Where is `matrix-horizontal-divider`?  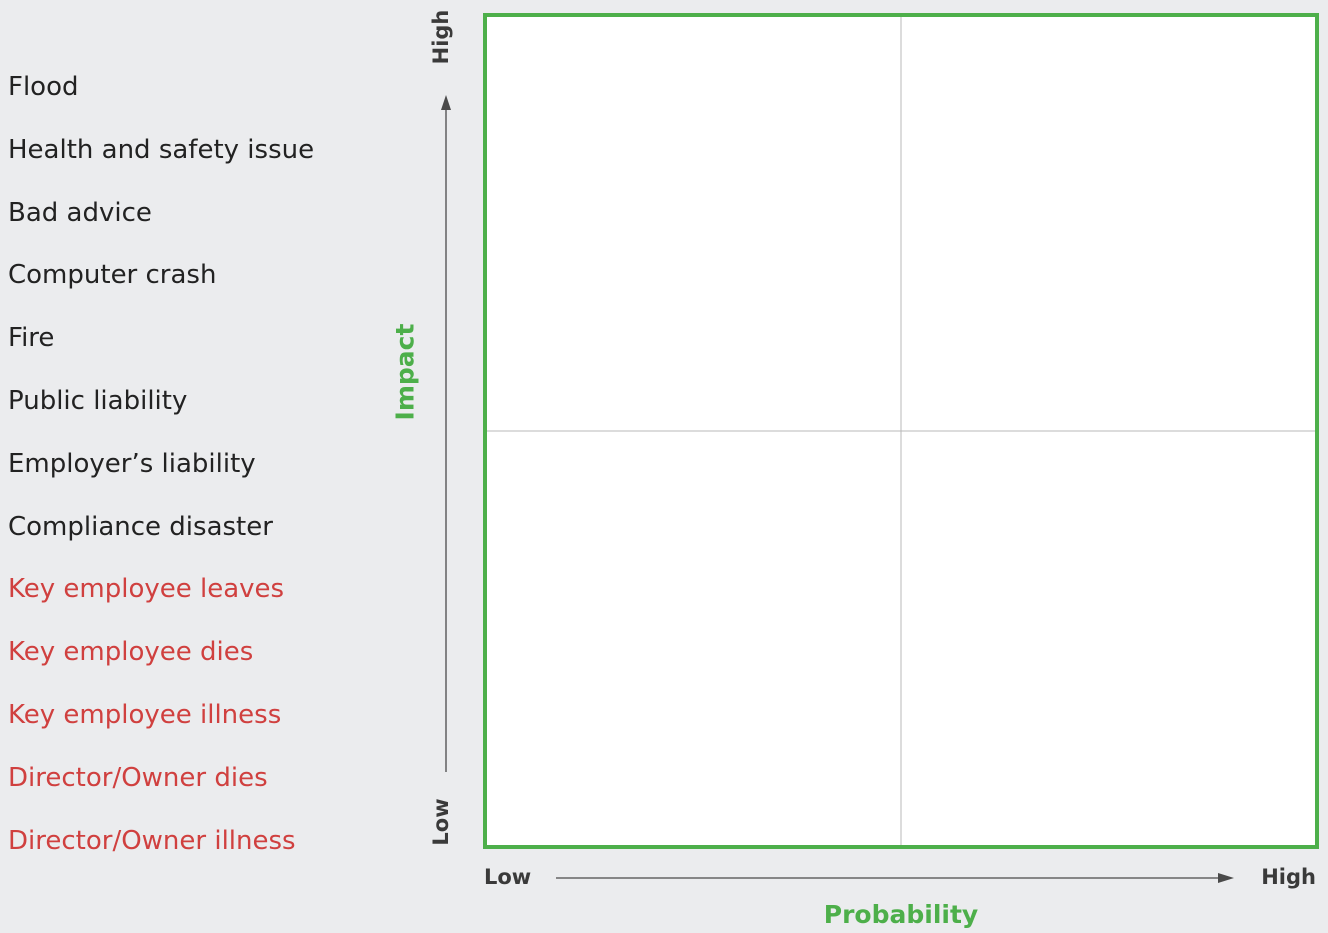 matrix-horizontal-divider is located at coordinates (901, 431).